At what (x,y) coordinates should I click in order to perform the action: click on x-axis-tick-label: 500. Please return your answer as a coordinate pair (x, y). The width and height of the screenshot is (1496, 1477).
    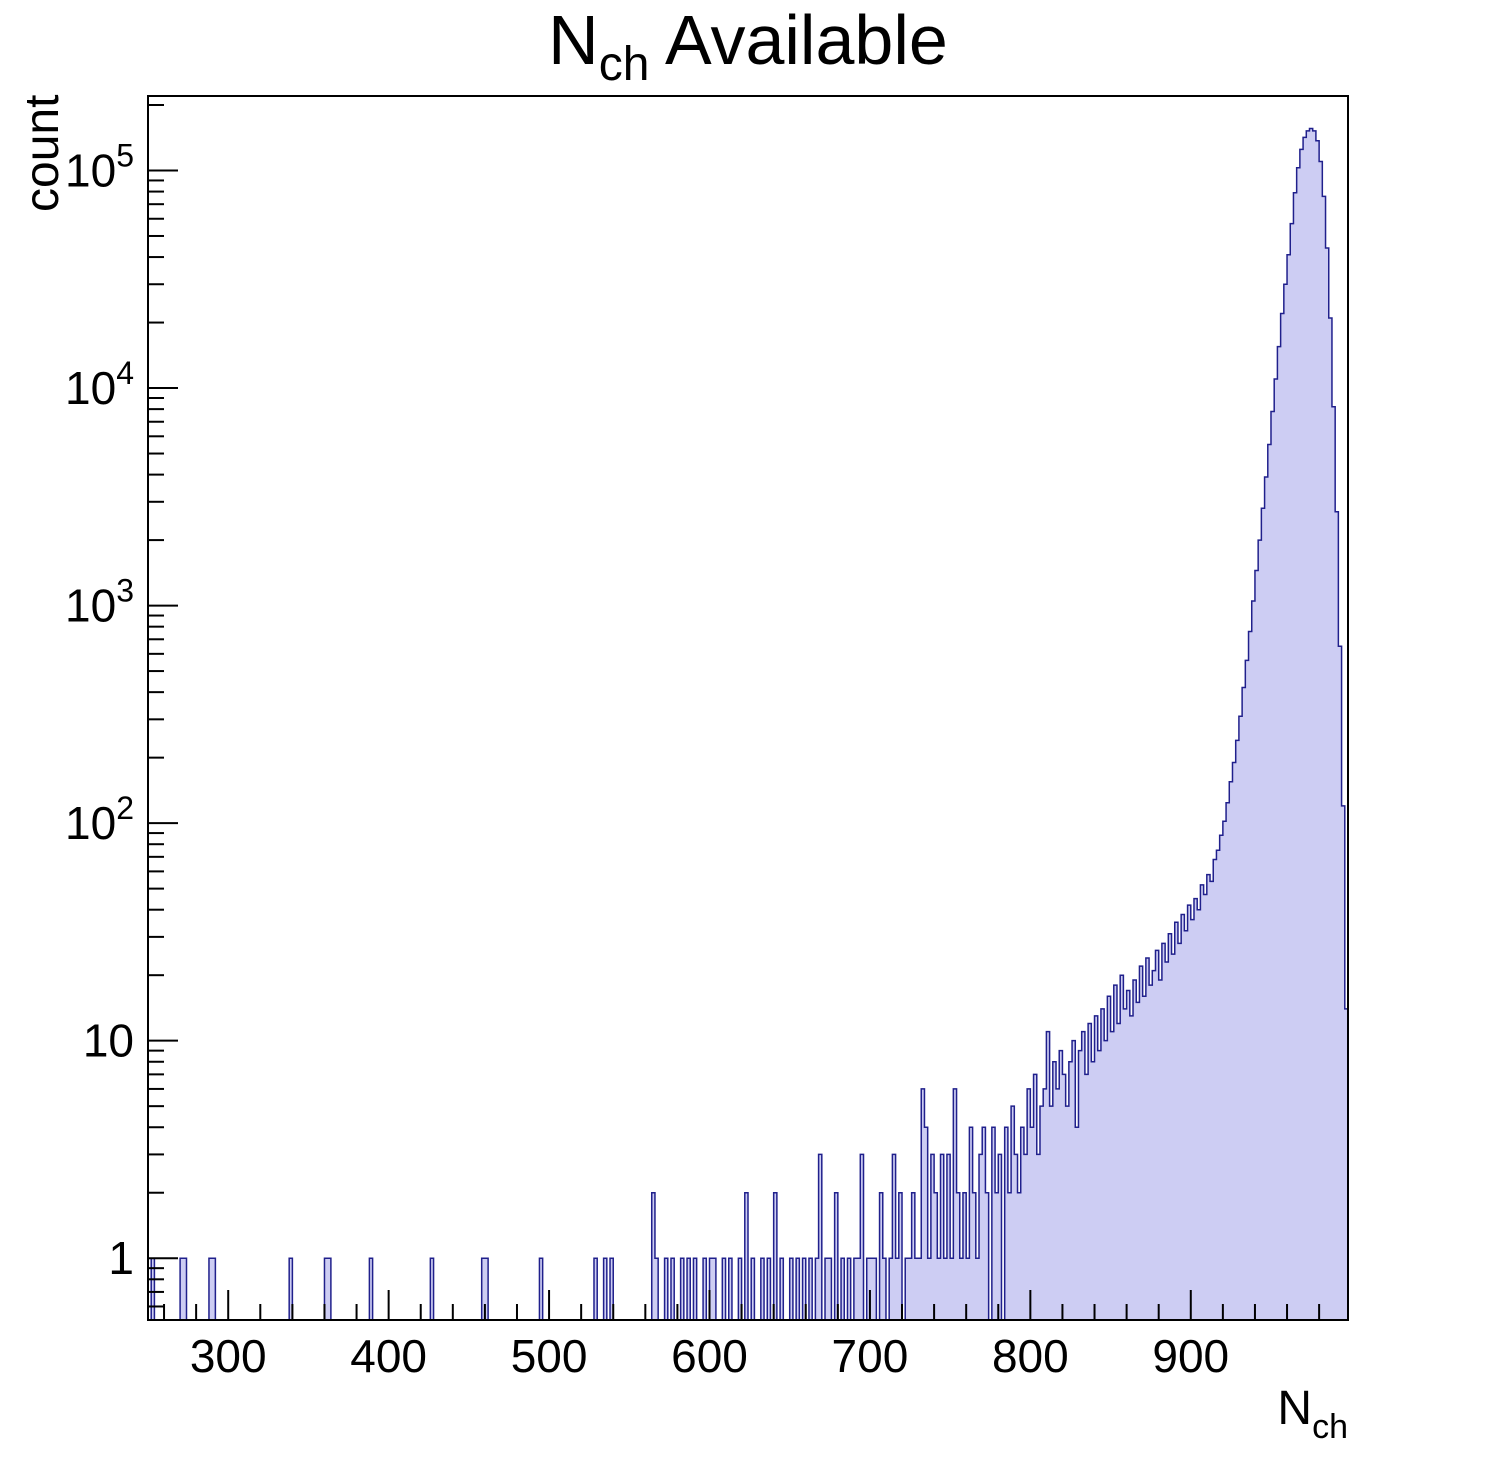
    Looking at the image, I should click on (549, 1356).